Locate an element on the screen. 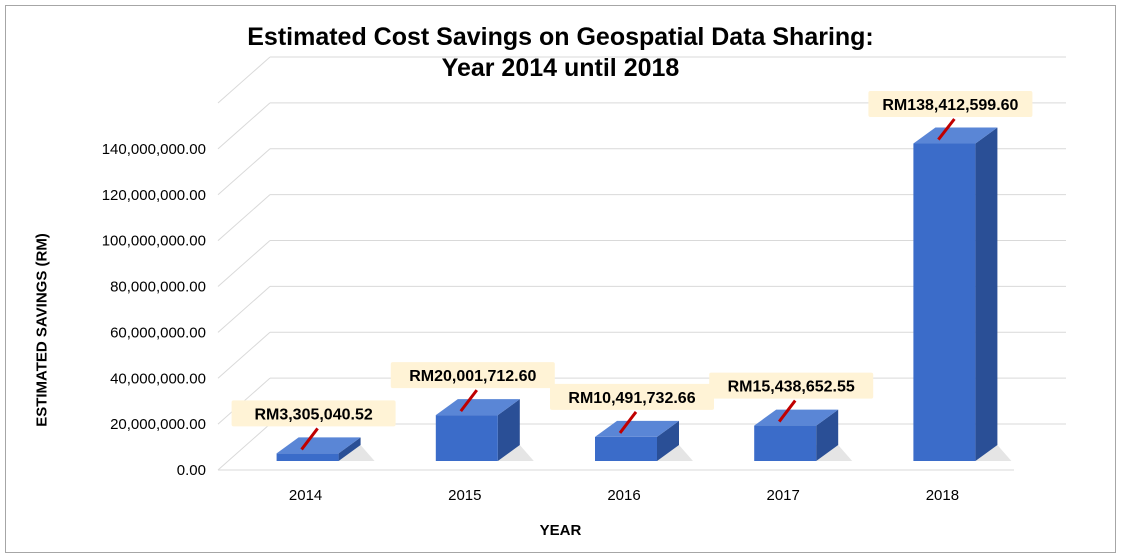  y-tick-label: 120,000,000.00 is located at coordinates (154, 195).